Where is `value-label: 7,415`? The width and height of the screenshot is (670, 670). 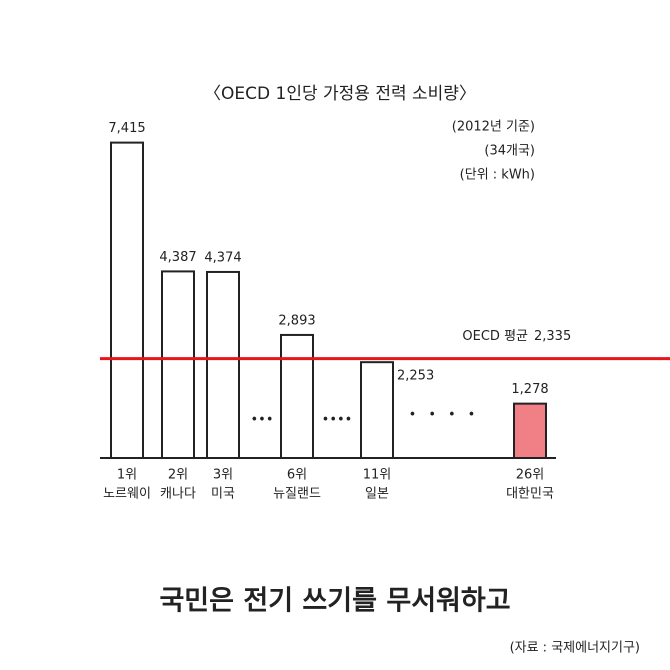 value-label: 7,415 is located at coordinates (126, 128).